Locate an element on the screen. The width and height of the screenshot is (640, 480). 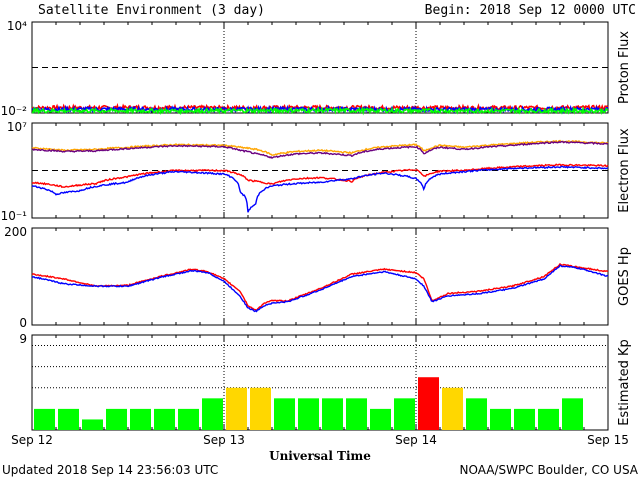
chart-title: Satellite Environment (3 day) is located at coordinates (151, 10).